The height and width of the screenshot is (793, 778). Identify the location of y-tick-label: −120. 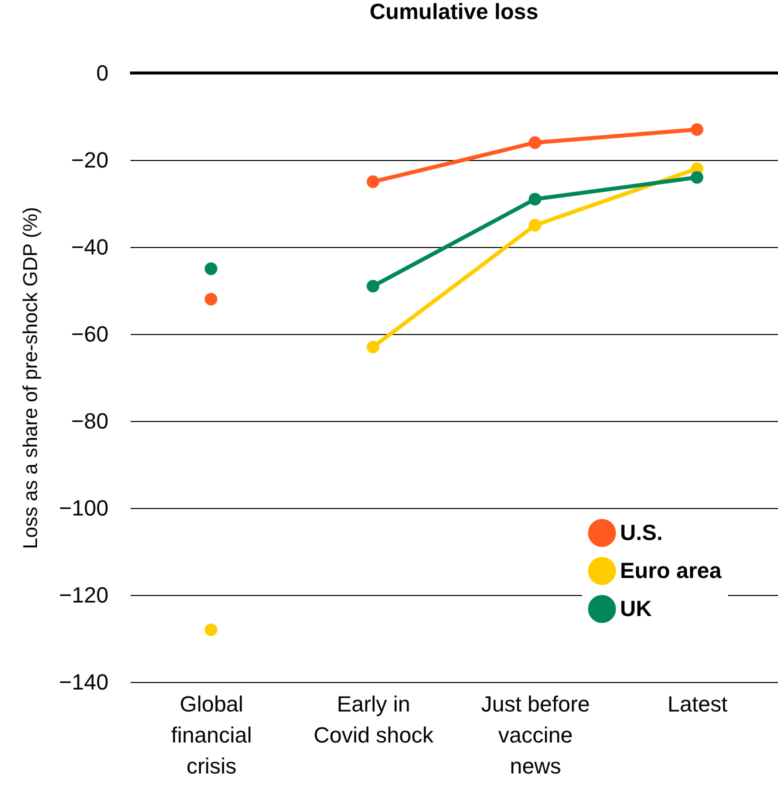
(83, 595).